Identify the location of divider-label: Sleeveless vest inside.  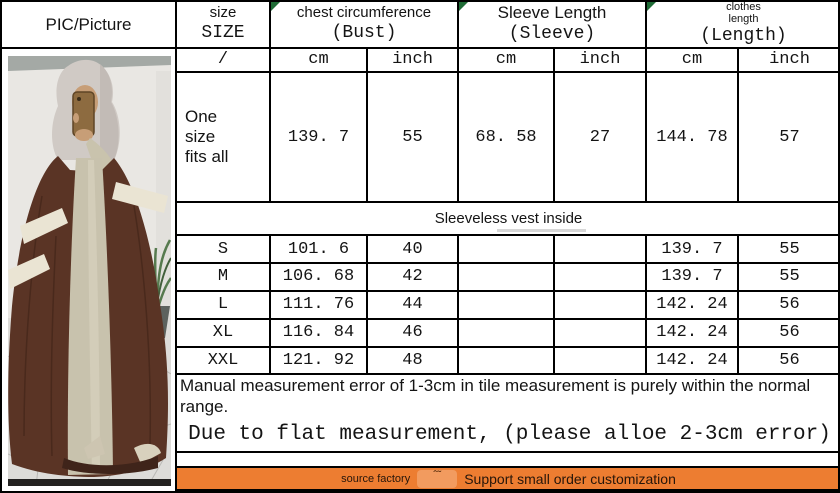
(510, 221).